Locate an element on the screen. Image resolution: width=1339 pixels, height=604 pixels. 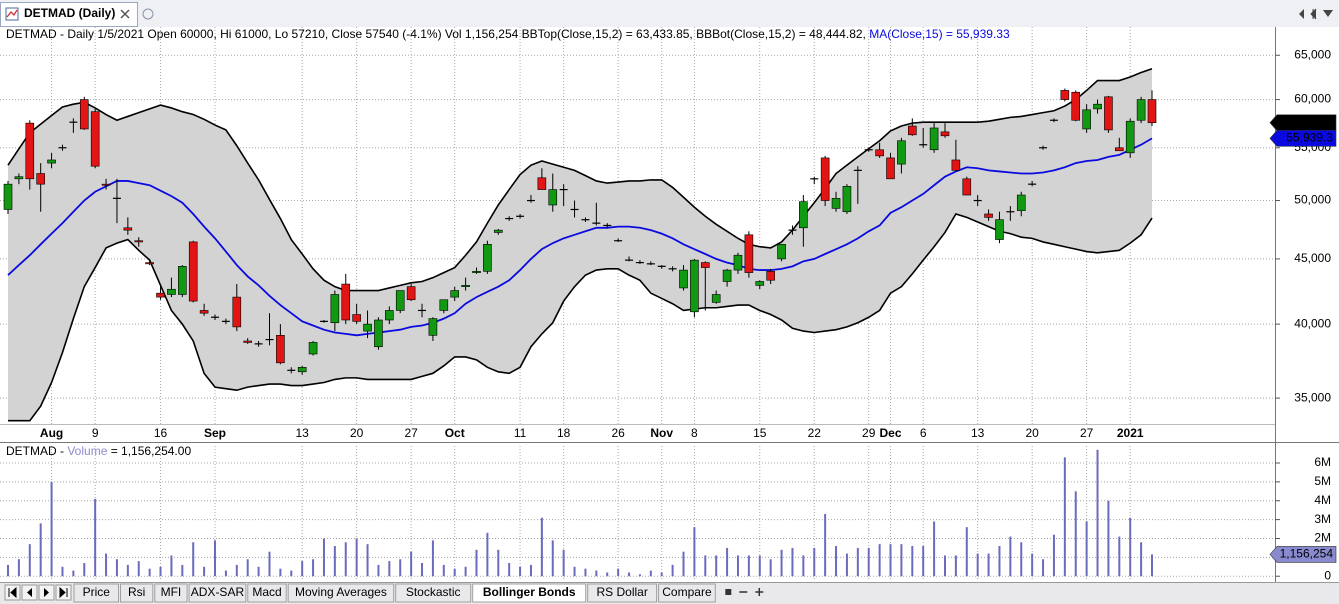
volume-tag: 1,156,254 is located at coordinates (1303, 554).